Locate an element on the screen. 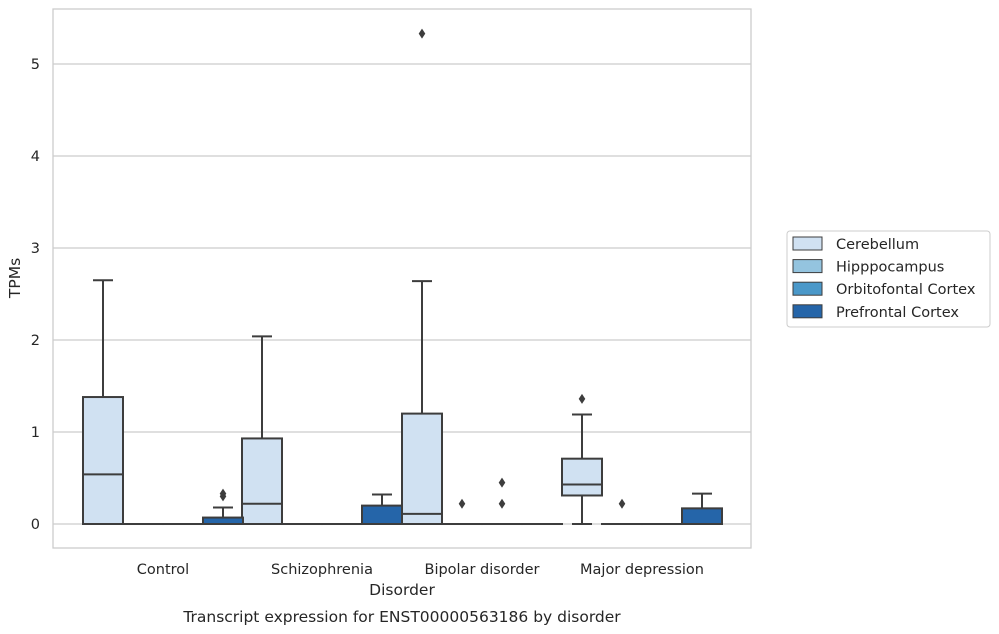 This screenshot has height=634, width=999. x-axis-label: Disorder is located at coordinates (402, 590).